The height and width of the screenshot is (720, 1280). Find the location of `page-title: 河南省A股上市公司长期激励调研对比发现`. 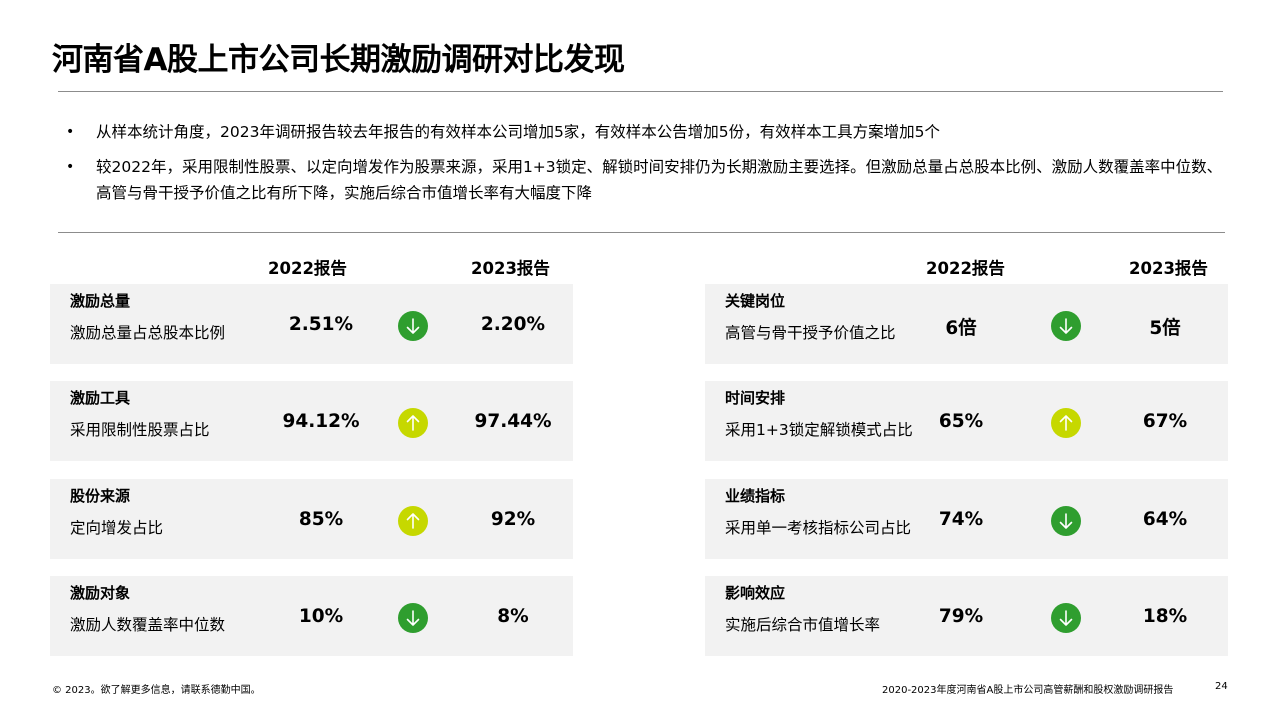

page-title: 河南省A股上市公司长期激励调研对比发现 is located at coordinates (338, 60).